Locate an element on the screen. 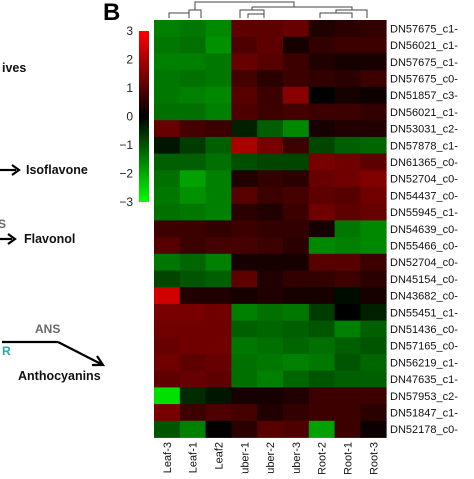 This screenshot has width=474, height=479. arrow-head-isoflavone is located at coordinates (16, 170).